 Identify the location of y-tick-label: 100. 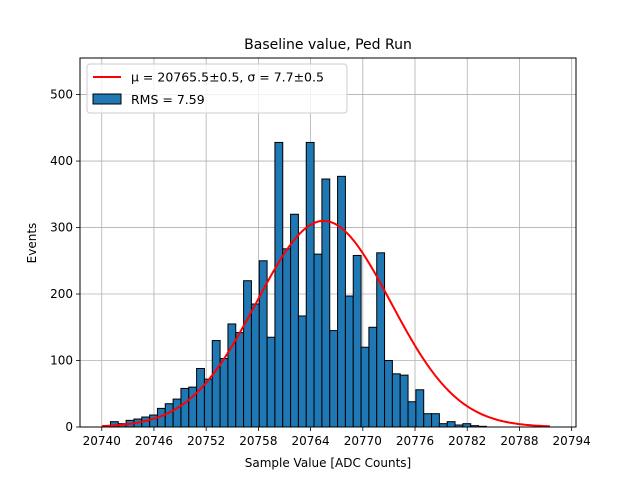
(61, 361).